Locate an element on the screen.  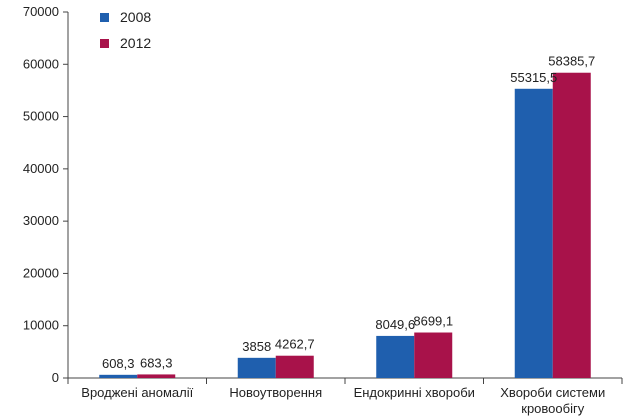
y-axis: 0 10000 20000 30000 40000 50000 60000 70000 is located at coordinates (46, 194).